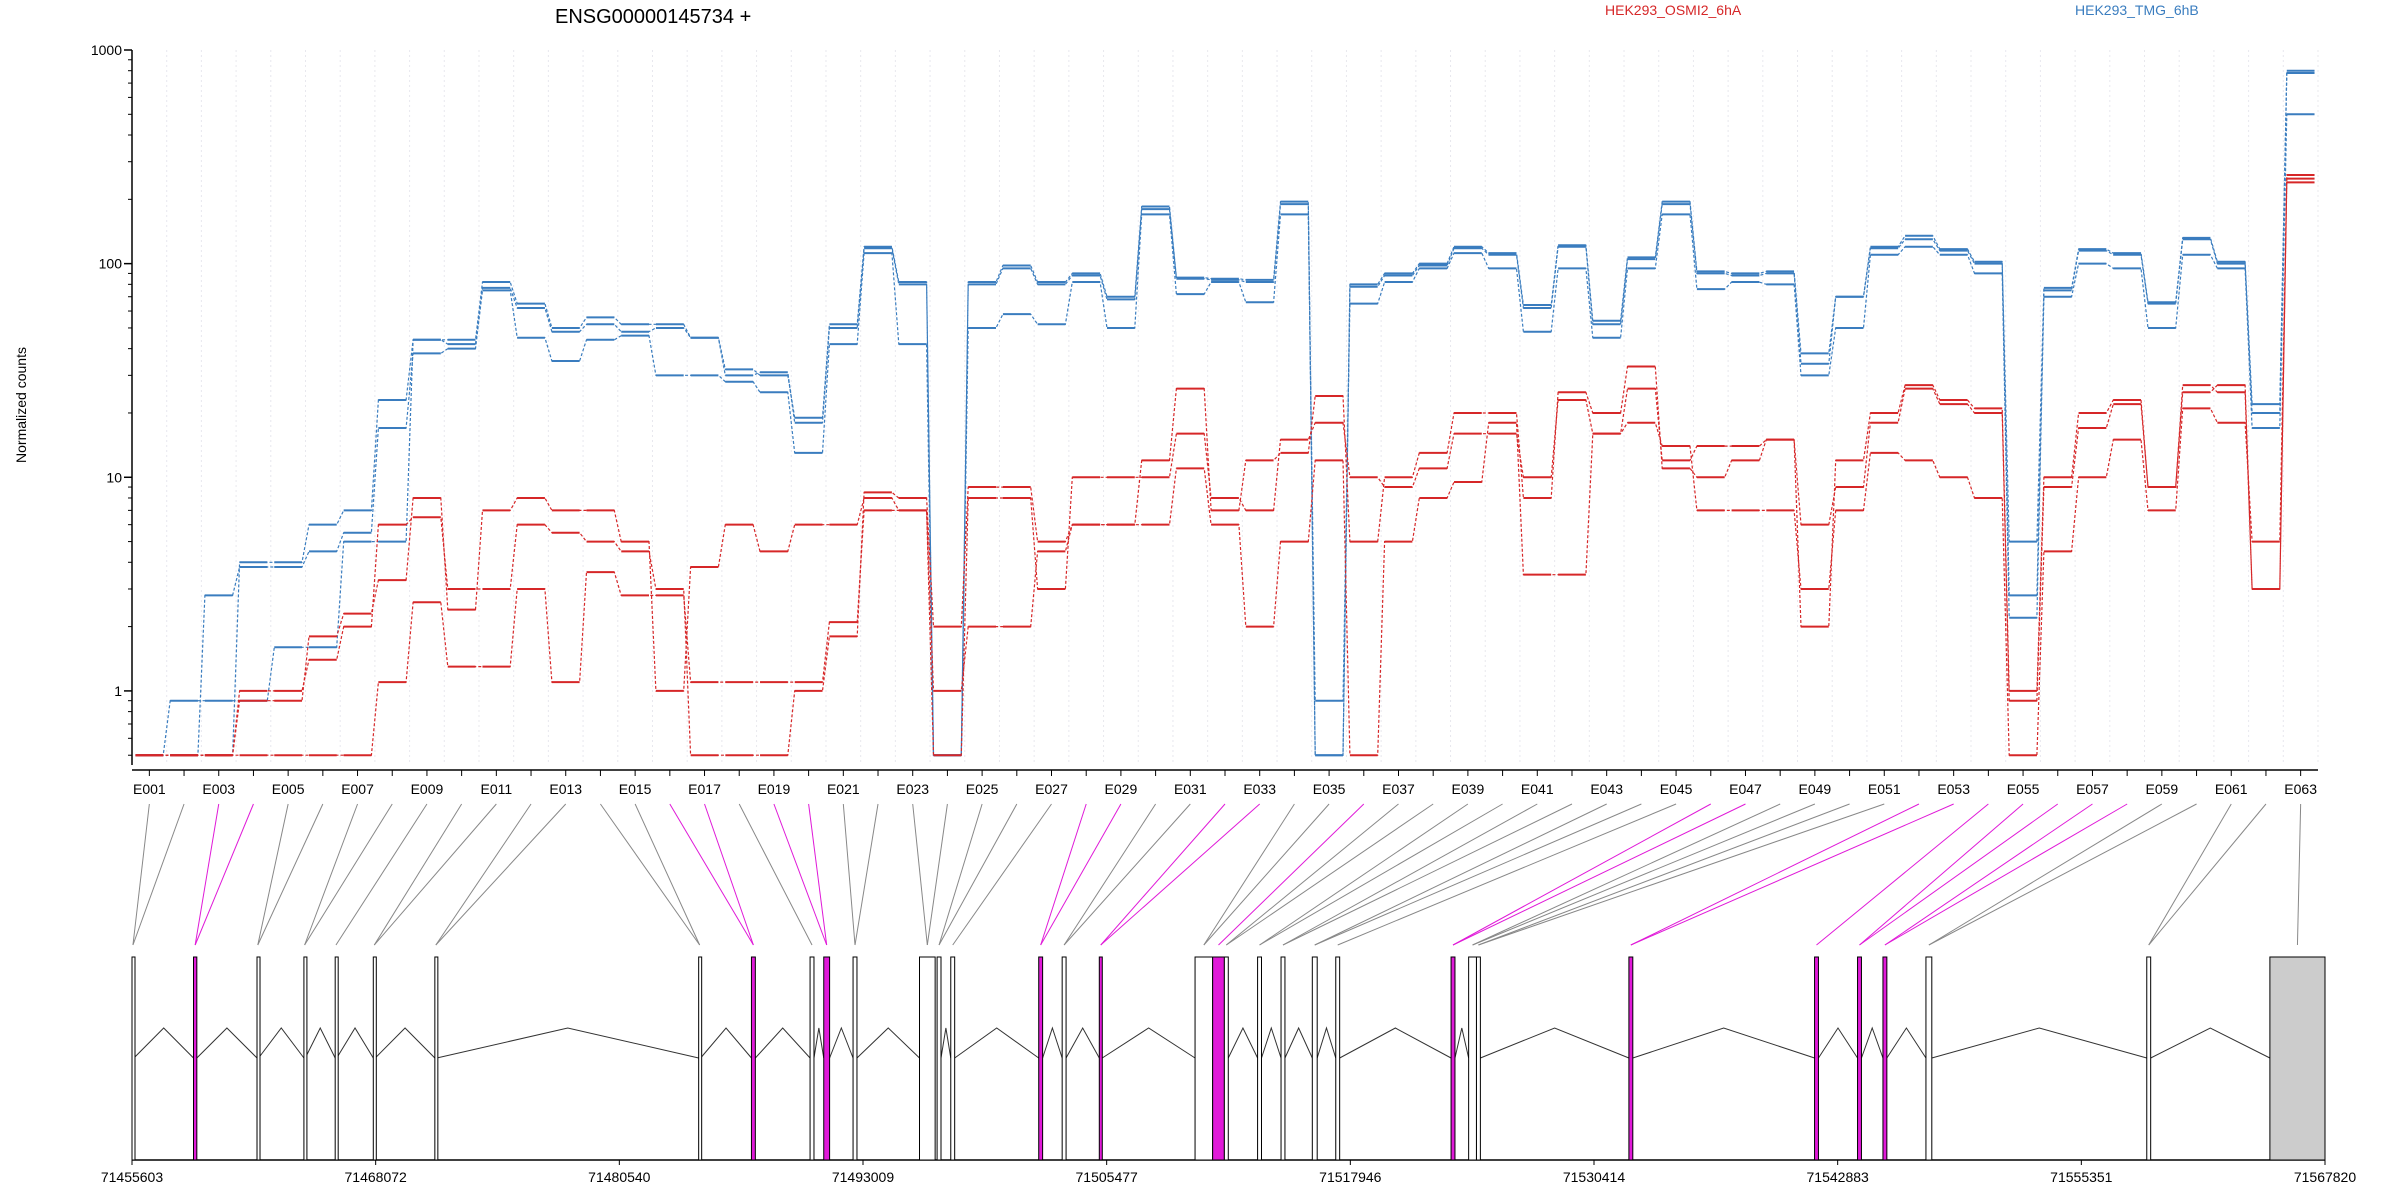  Describe the element at coordinates (114, 477) in the screenshot. I see `y-tick-label: 10` at that location.